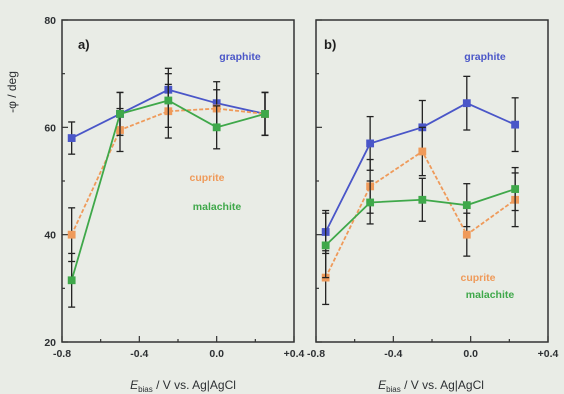 This screenshot has height=394, width=564. I want to click on panel-label: b), so click(330, 44).